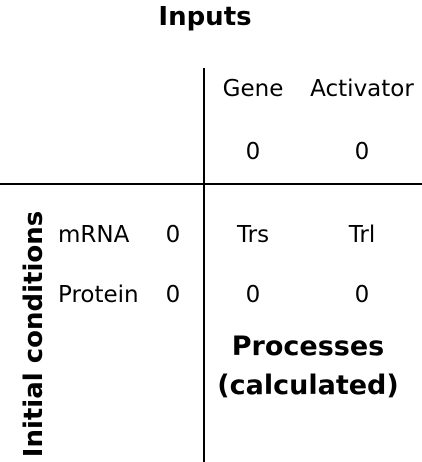  What do you see at coordinates (94, 235) in the screenshot?
I see `row-label-mrna: mRNA` at bounding box center [94, 235].